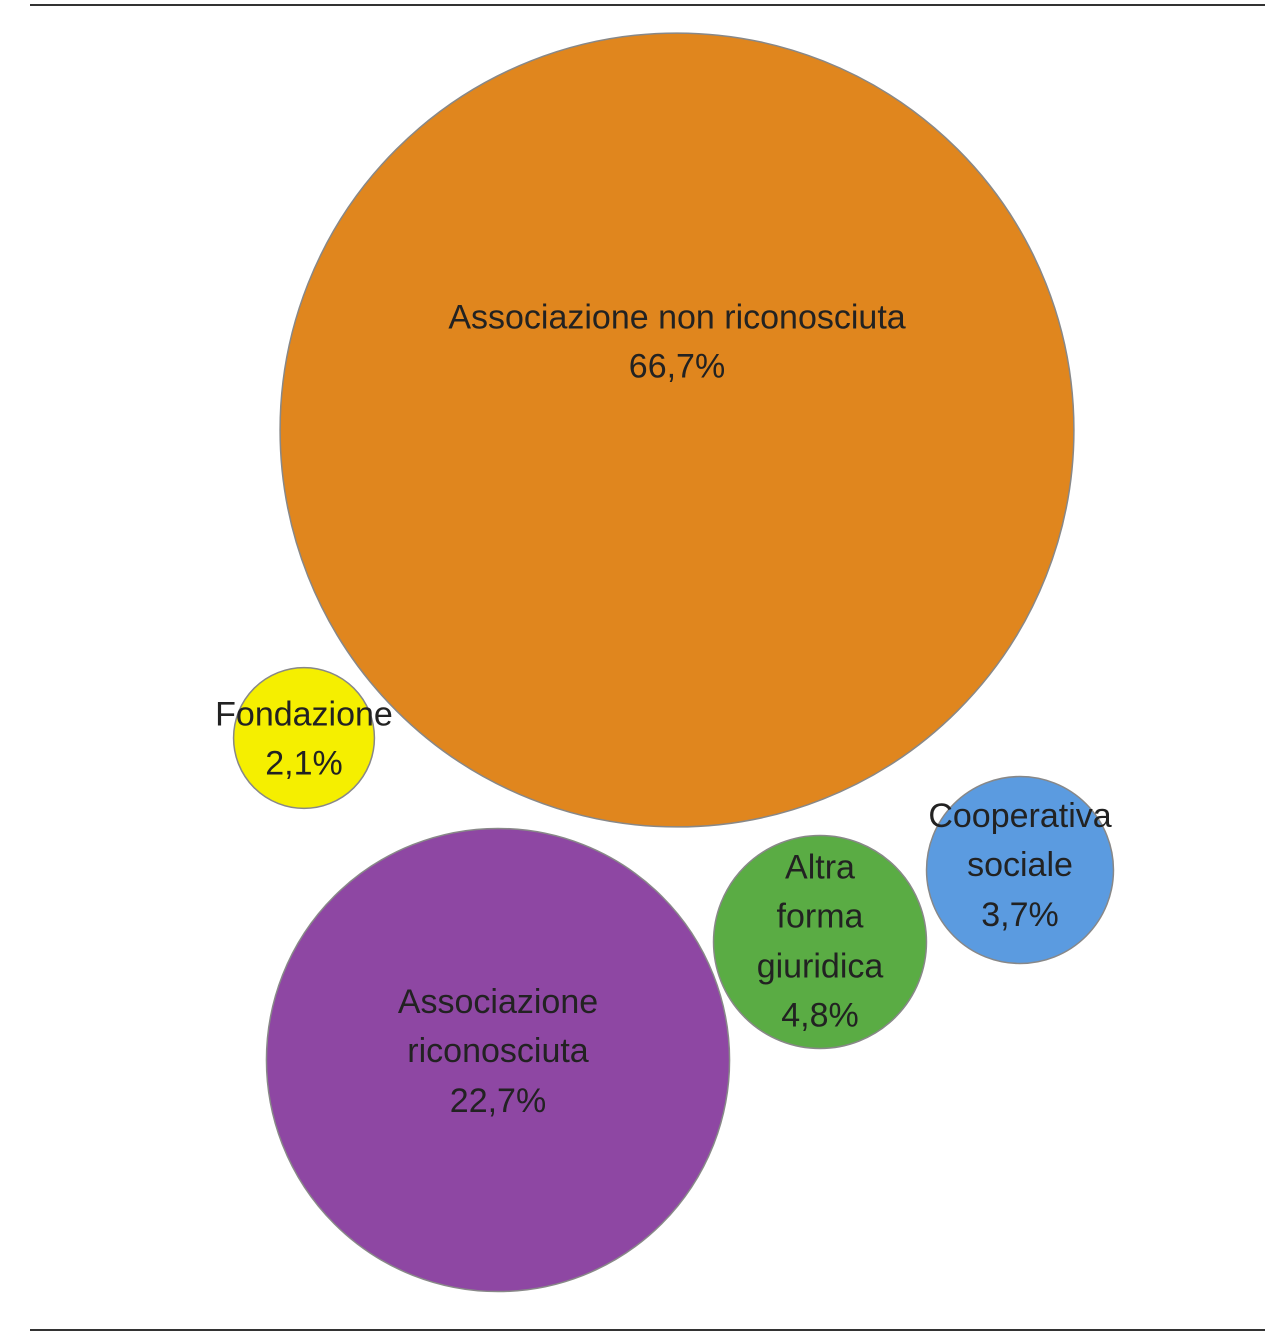  I want to click on value-label: 4,8%, so click(820, 1015).